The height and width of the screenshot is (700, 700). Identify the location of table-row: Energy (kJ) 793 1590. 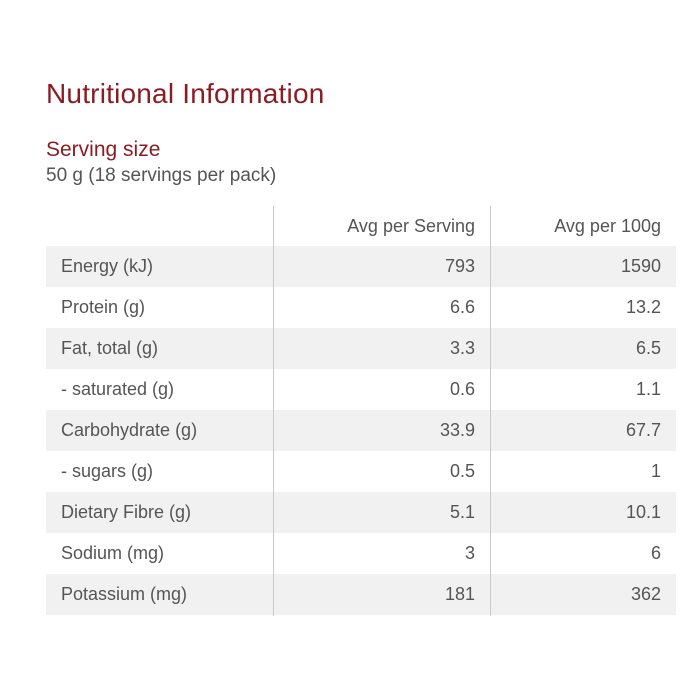
(361, 266).